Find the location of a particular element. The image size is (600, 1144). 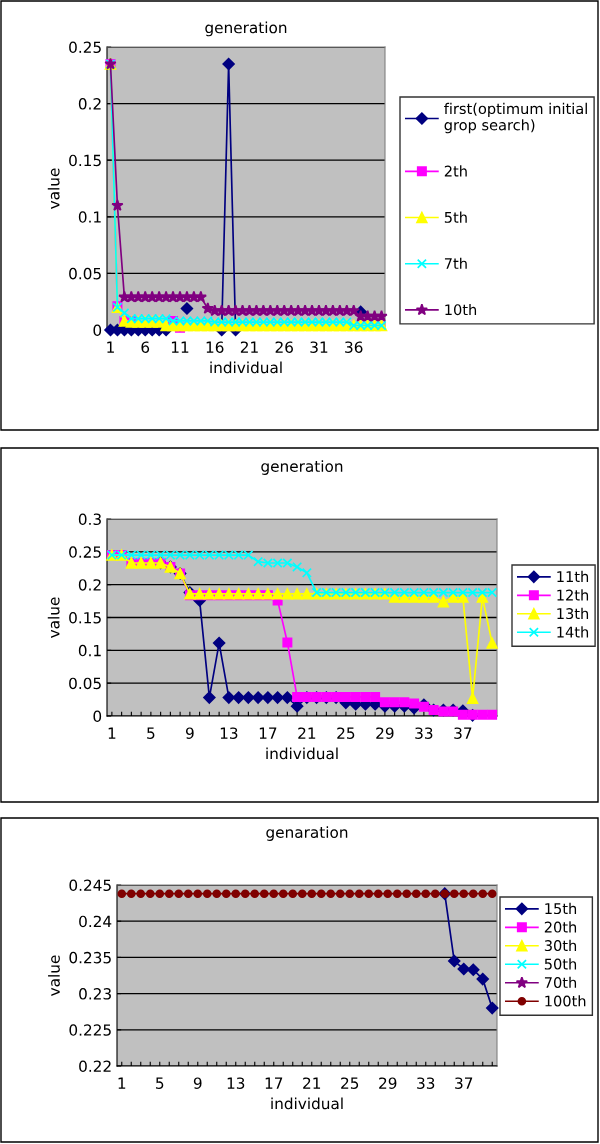

chart-title: genaration is located at coordinates (307, 833).